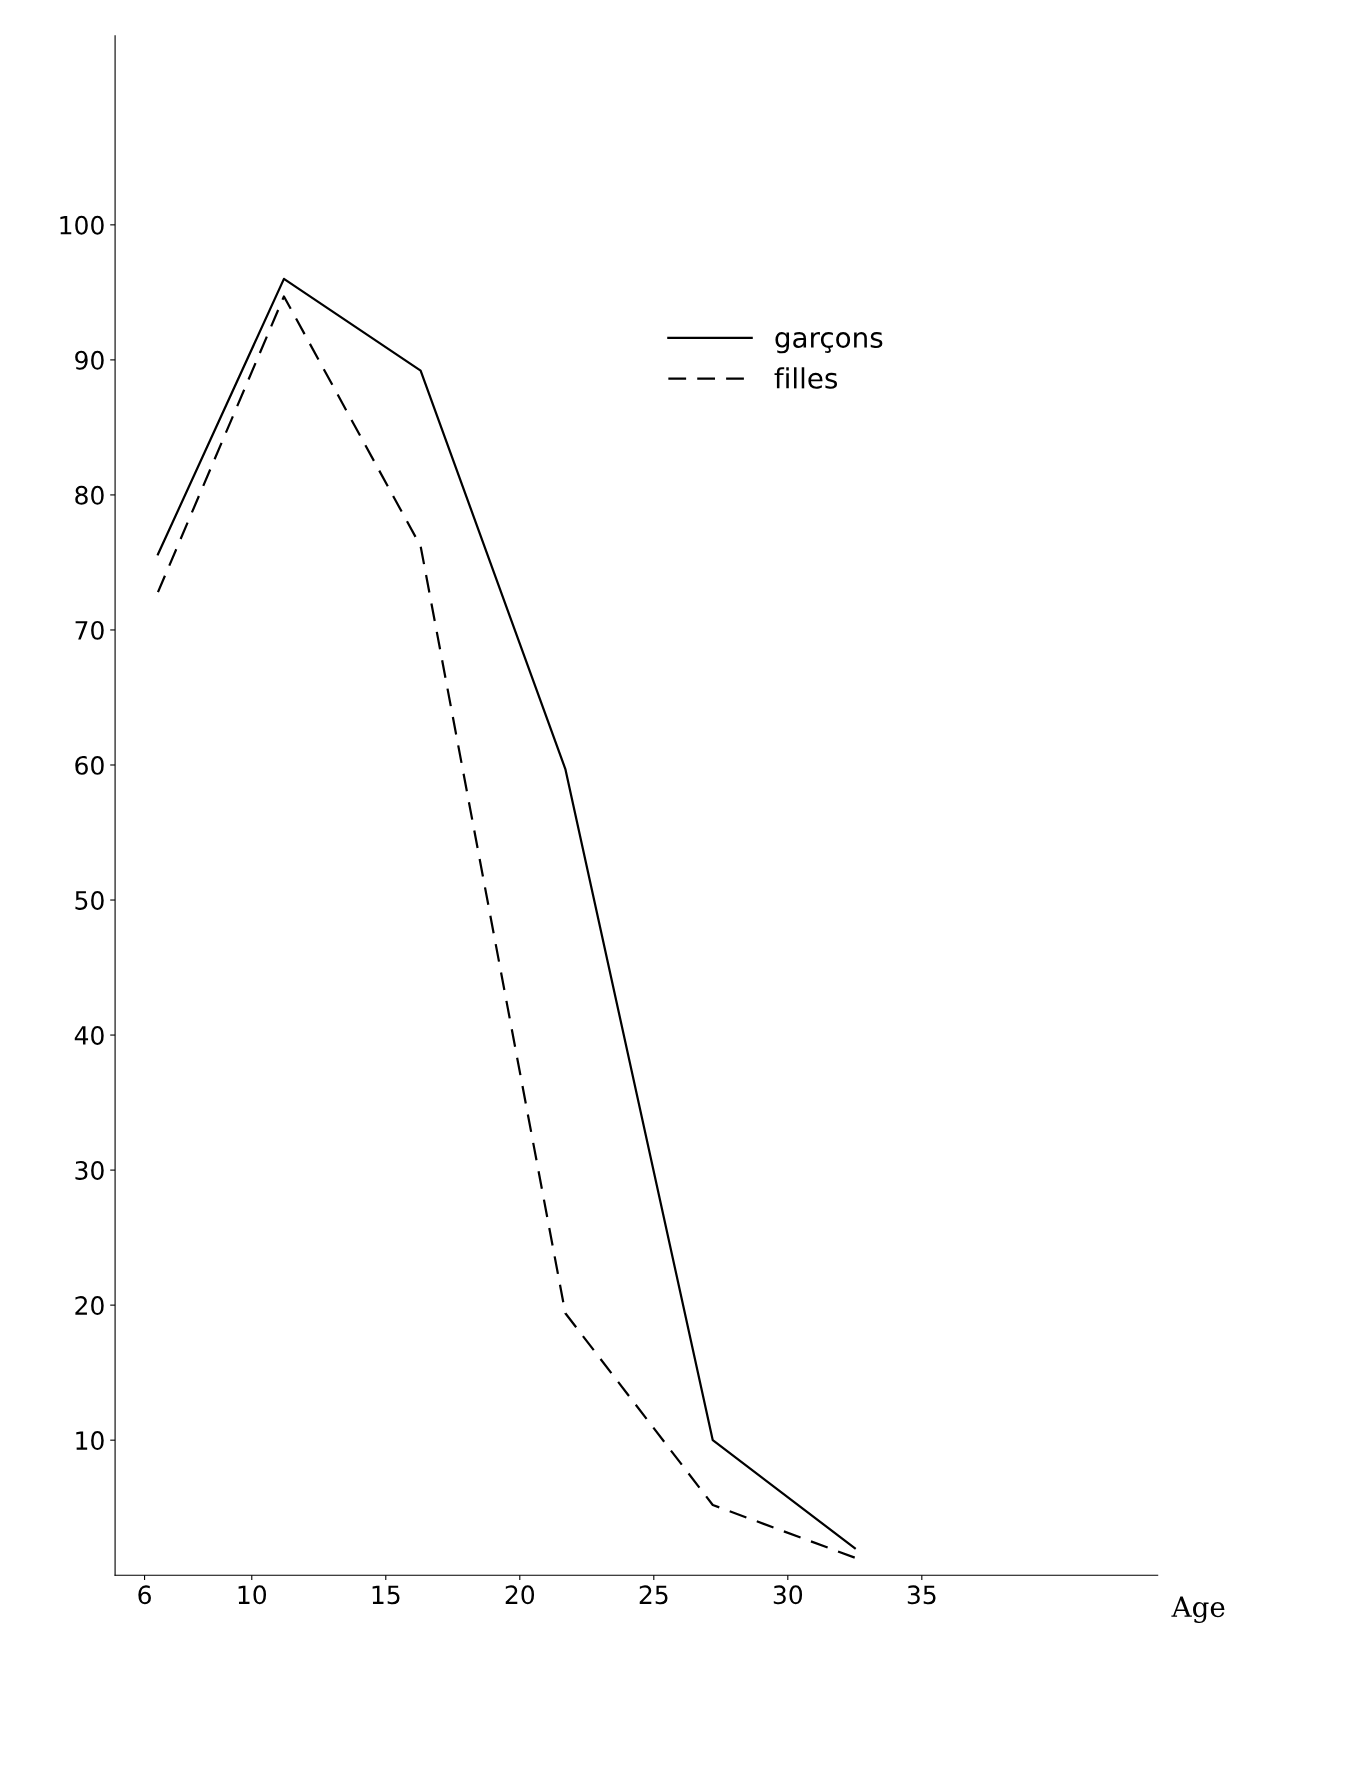 This screenshot has height=1790, width=1354. What do you see at coordinates (788, 1595) in the screenshot?
I see `x-tick-label: 30` at bounding box center [788, 1595].